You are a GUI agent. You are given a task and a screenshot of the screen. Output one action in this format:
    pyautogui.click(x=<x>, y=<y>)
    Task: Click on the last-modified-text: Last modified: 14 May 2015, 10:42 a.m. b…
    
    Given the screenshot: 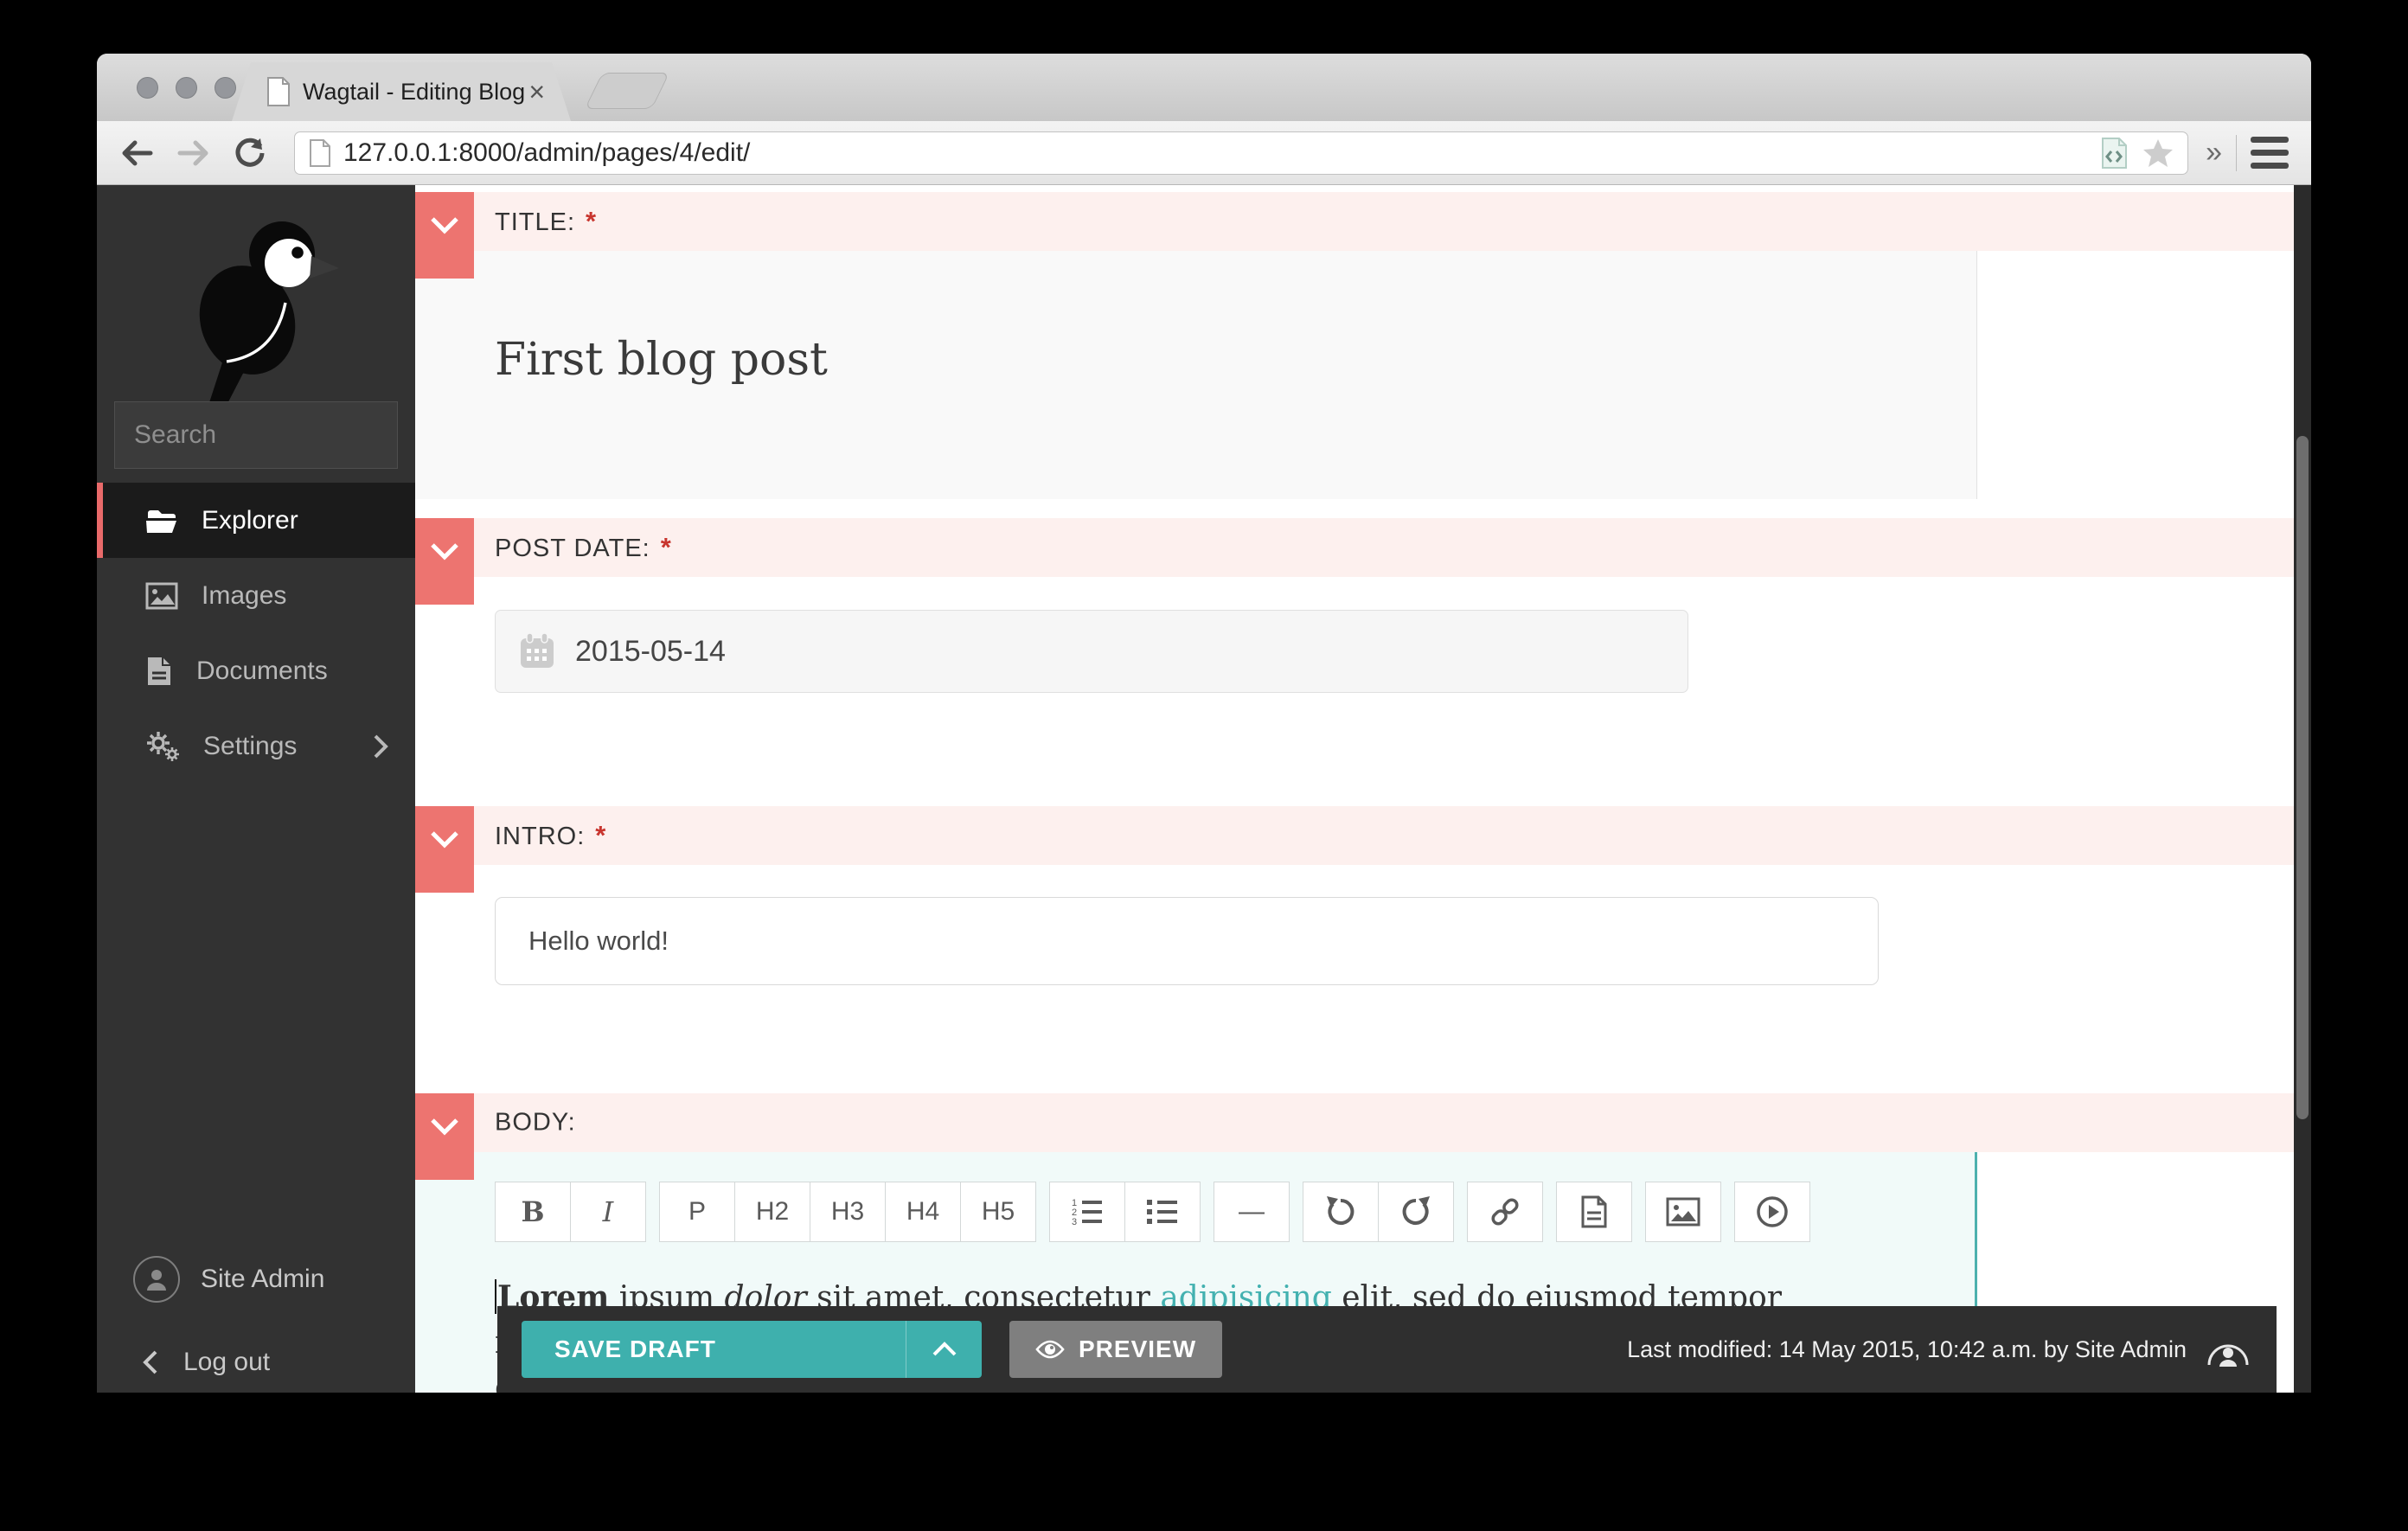 What is the action you would take?
    pyautogui.click(x=1907, y=1349)
    